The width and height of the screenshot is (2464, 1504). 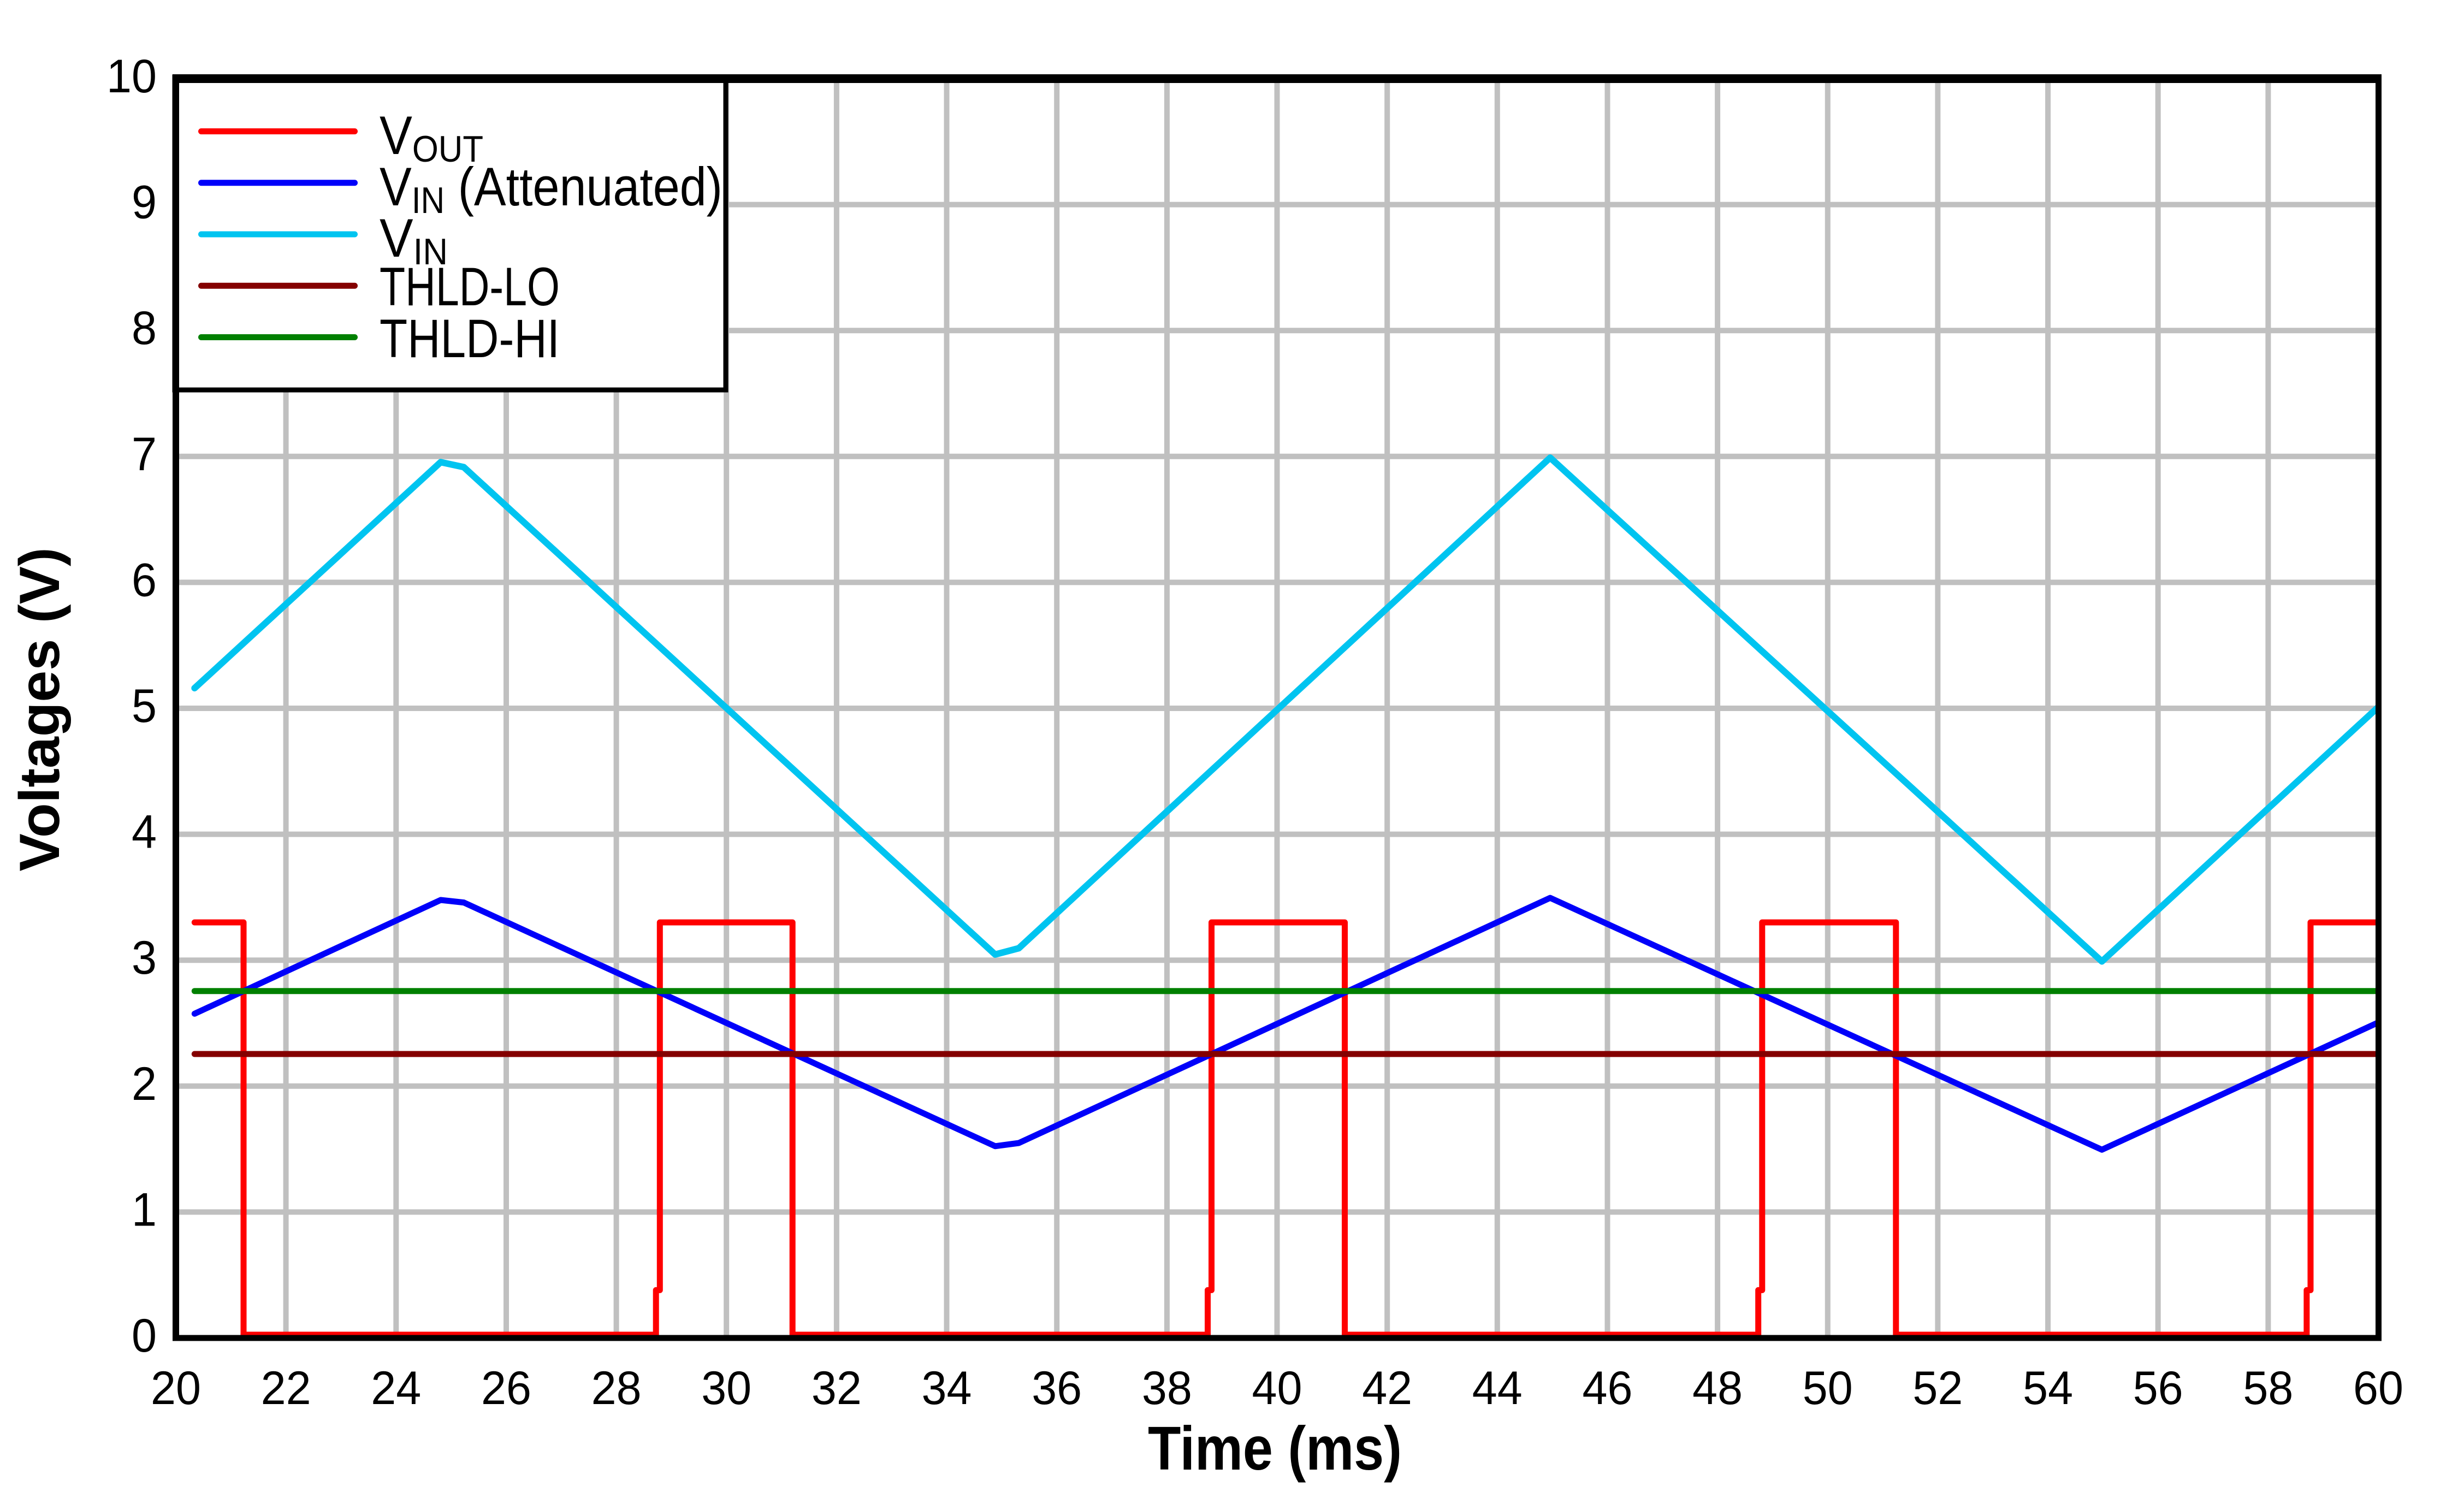 I want to click on svg-text: 4, so click(x=144, y=832).